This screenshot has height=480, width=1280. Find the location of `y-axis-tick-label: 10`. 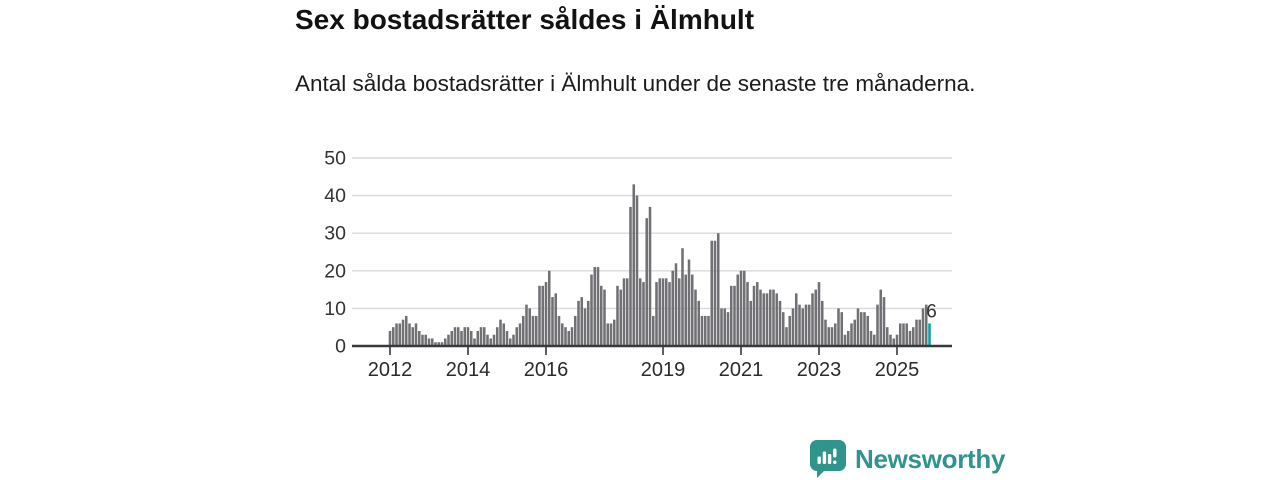

y-axis-tick-label: 10 is located at coordinates (335, 309).